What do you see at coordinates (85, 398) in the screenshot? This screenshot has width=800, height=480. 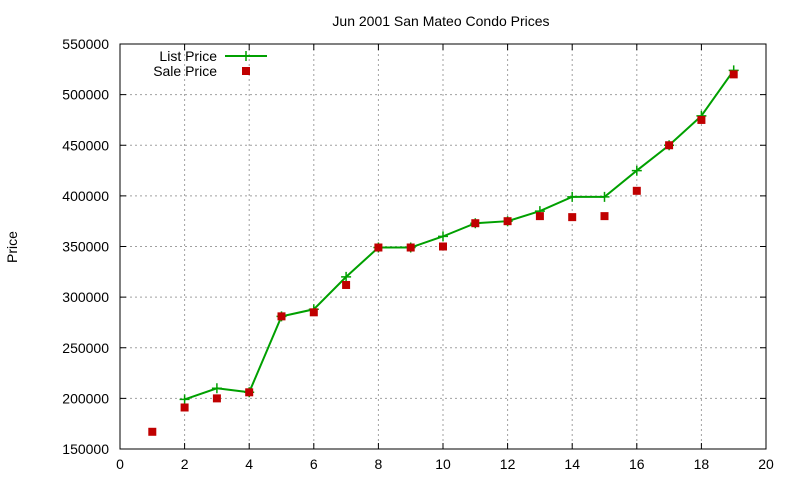 I see `y-tick-label: 200000` at bounding box center [85, 398].